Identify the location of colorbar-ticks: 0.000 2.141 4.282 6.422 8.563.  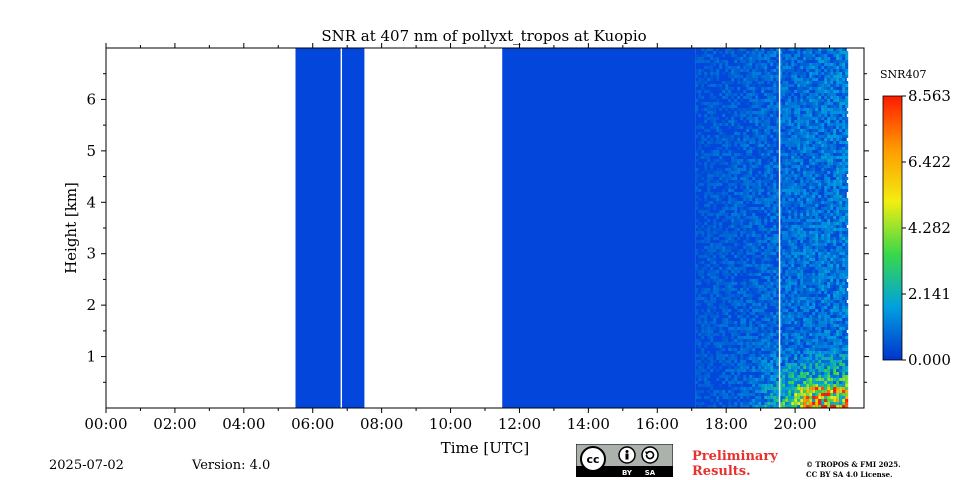
(926, 228).